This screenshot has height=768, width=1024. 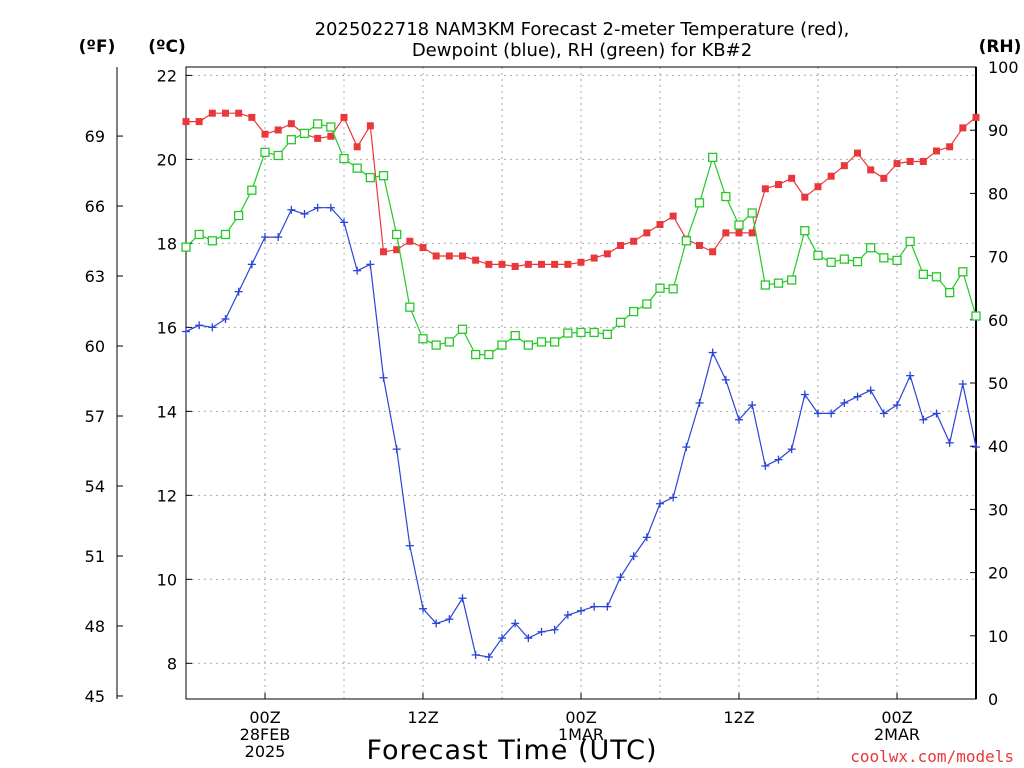 I want to click on credit-text: coolwx.com/models, so click(x=932, y=756).